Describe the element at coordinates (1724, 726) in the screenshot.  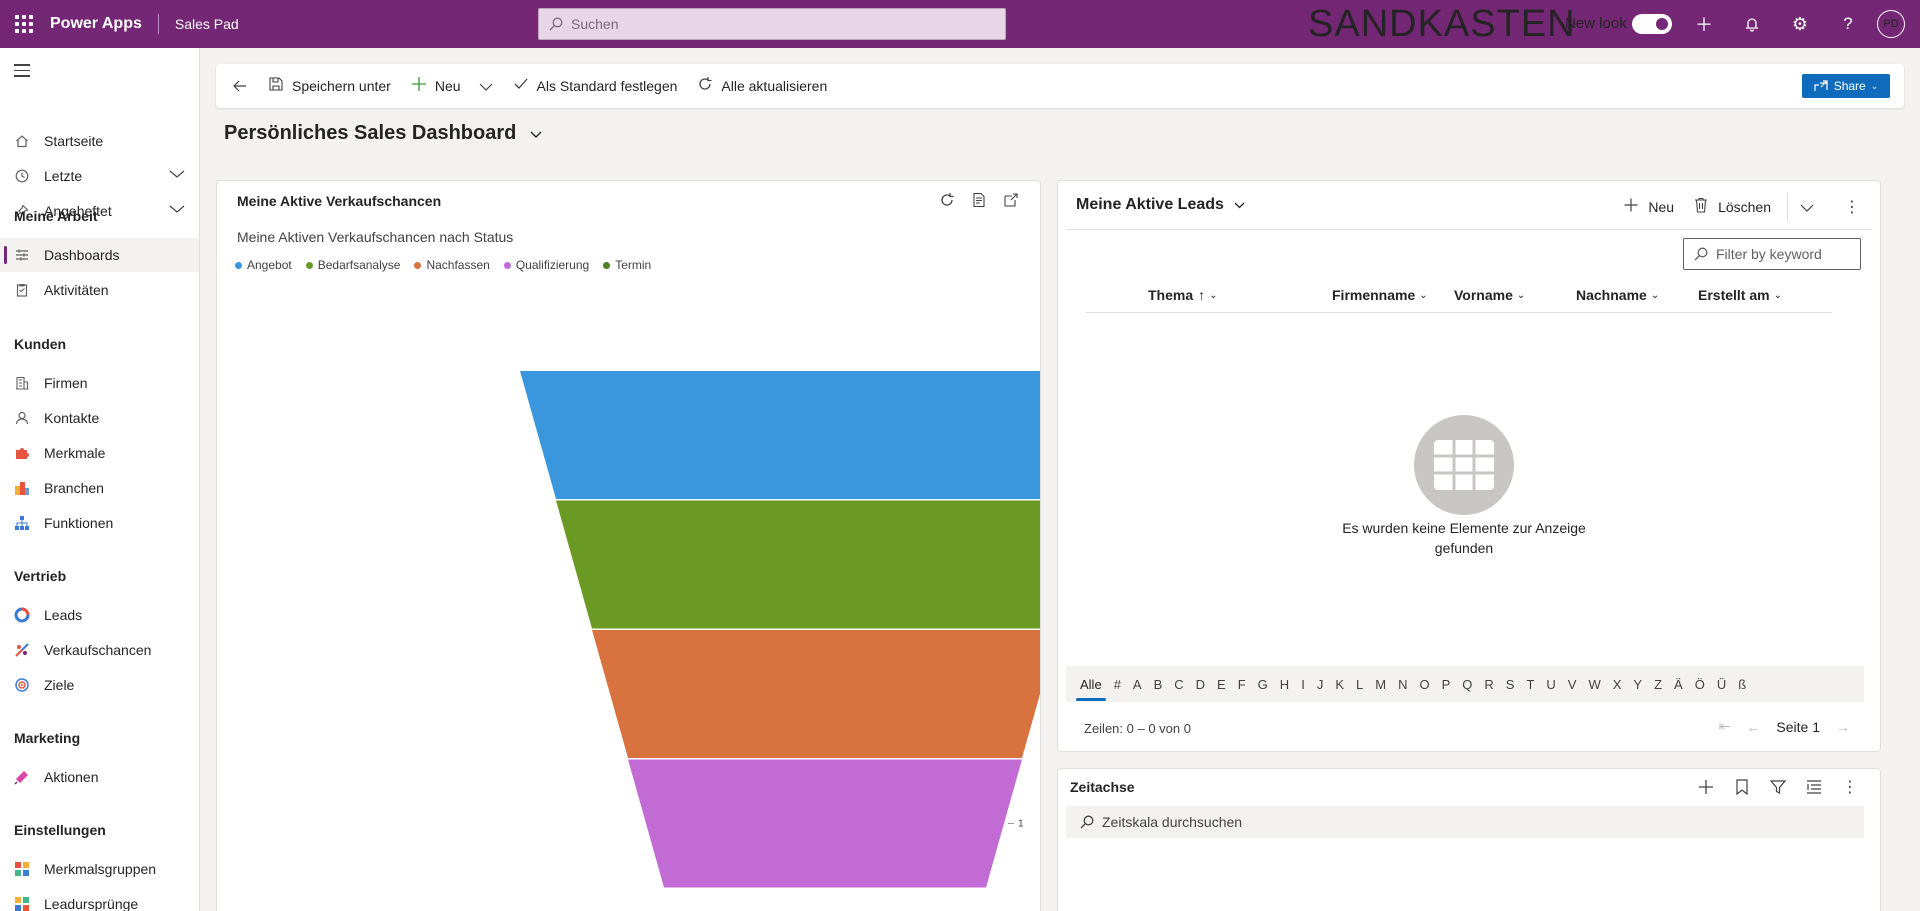
I see `first-page-icon: ⇤` at that location.